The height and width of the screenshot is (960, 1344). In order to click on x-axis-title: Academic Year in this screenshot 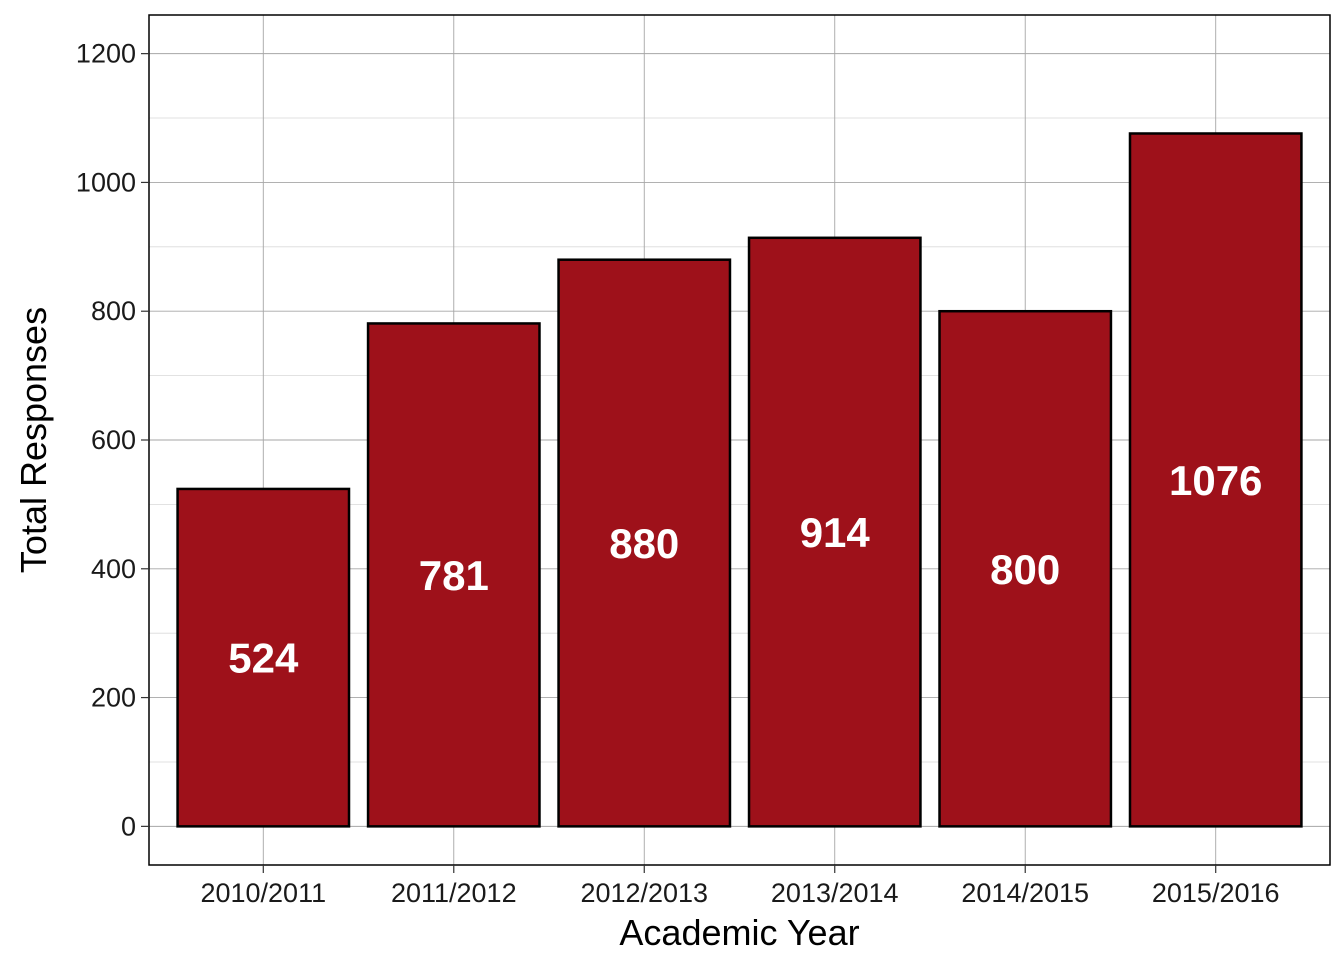, I will do `click(739, 932)`.